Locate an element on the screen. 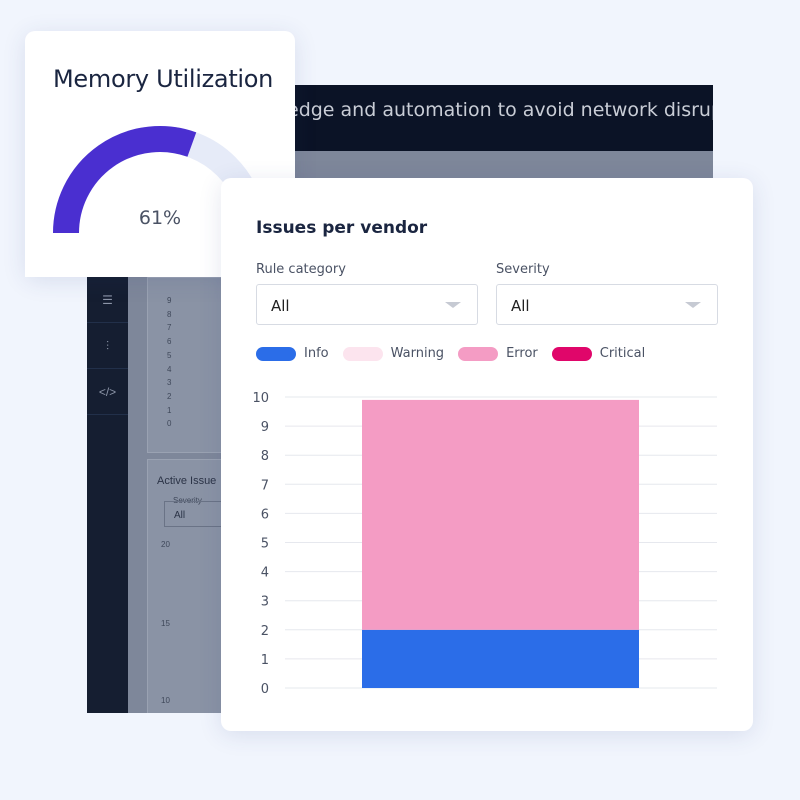 The height and width of the screenshot is (800, 800). y-tick-label: 4 is located at coordinates (265, 573).